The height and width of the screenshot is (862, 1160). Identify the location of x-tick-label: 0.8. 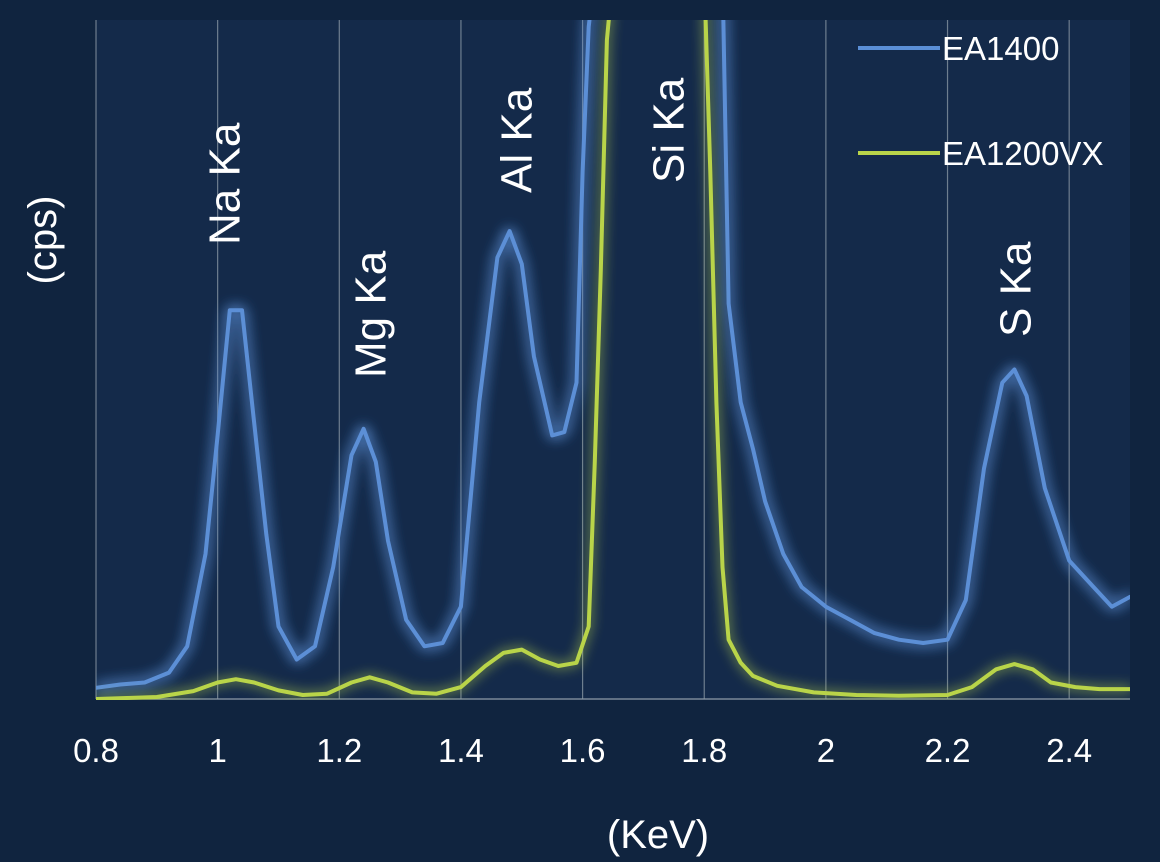
(96, 750).